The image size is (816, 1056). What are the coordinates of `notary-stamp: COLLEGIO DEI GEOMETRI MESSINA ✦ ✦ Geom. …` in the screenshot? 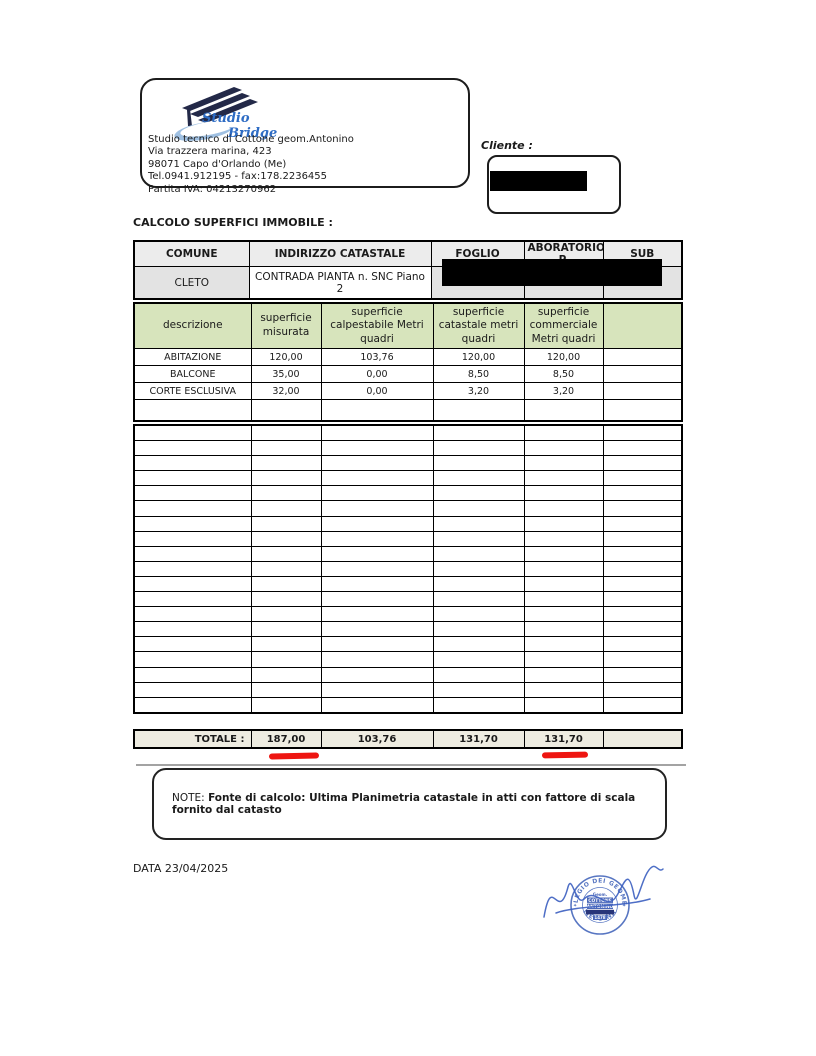 It's located at (601, 895).